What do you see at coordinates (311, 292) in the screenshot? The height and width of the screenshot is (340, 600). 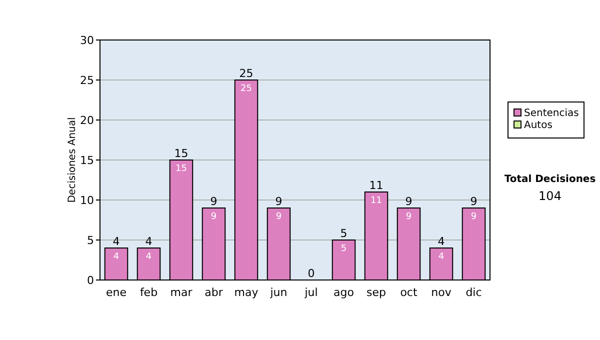 I see `x-tick-label: jul` at bounding box center [311, 292].